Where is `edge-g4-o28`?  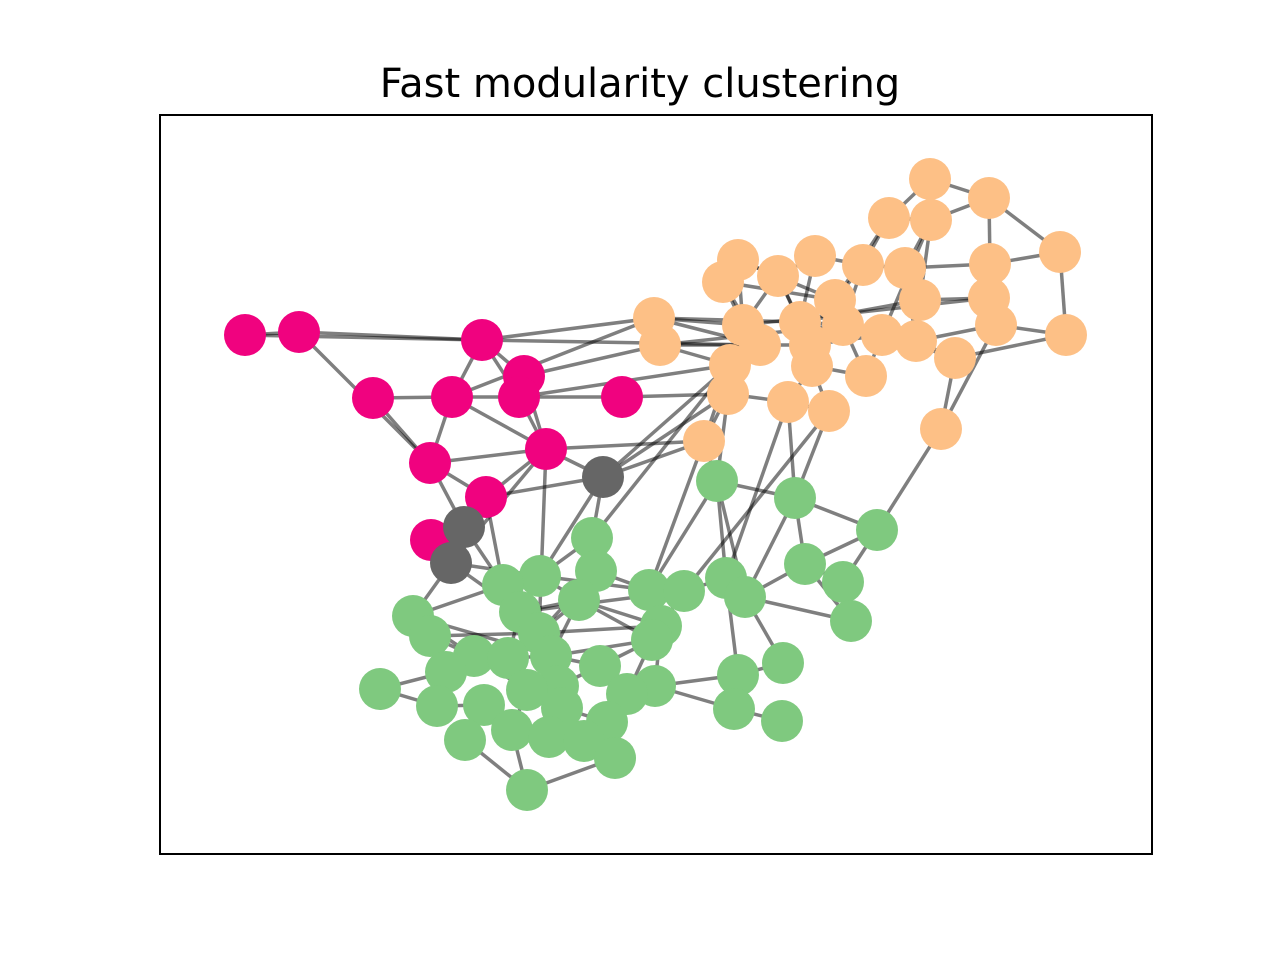
edge-g4-o28 is located at coordinates (661, 451).